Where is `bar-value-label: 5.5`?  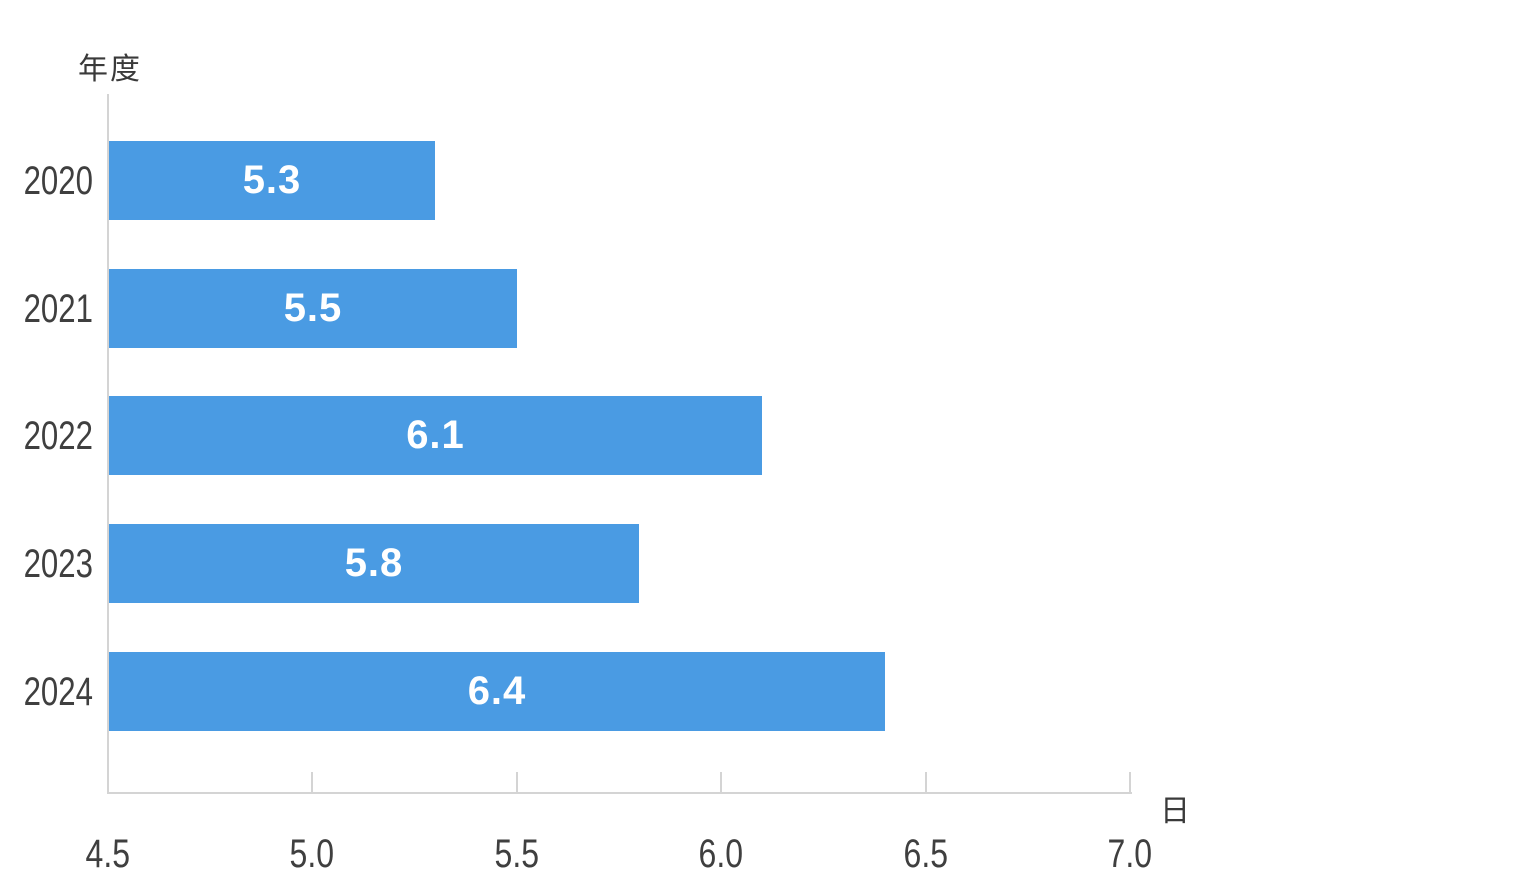 bar-value-label: 5.5 is located at coordinates (313, 308).